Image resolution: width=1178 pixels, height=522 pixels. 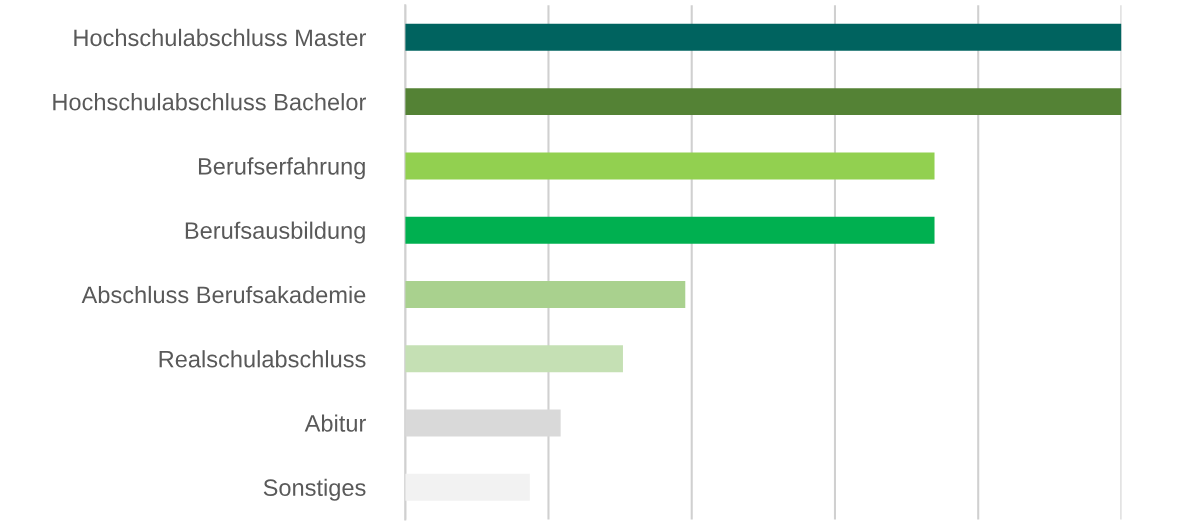 What do you see at coordinates (220, 37) in the screenshot?
I see `y-tick-label: Hochschulabschluss Master` at bounding box center [220, 37].